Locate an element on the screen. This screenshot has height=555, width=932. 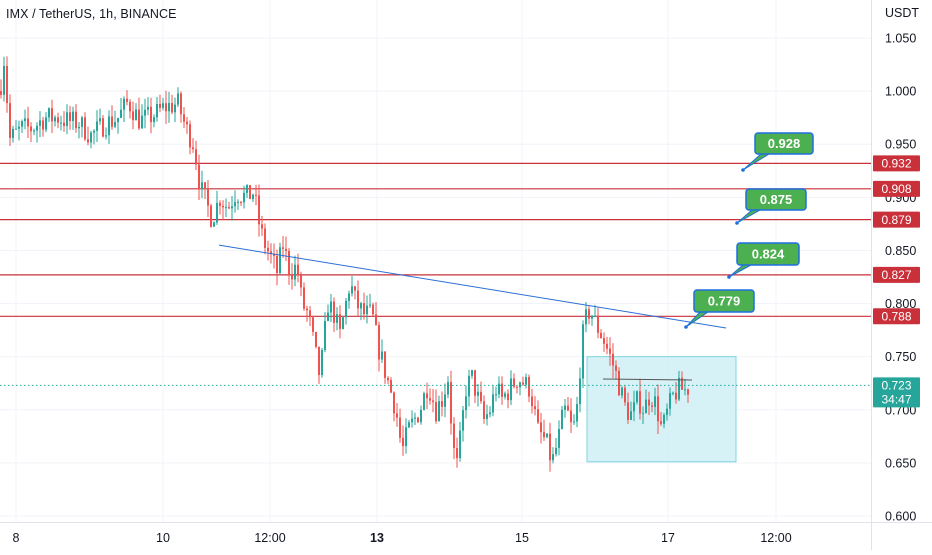
target-labels: 0.928 0.875 0.824 0.779 is located at coordinates (749, 230).